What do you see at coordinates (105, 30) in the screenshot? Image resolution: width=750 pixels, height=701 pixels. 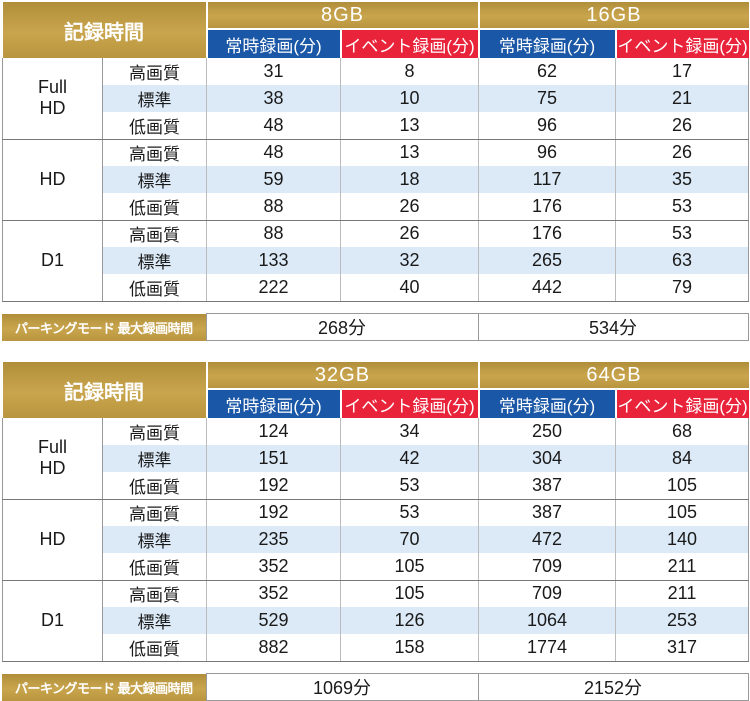 I see `table-title: 記録時間` at bounding box center [105, 30].